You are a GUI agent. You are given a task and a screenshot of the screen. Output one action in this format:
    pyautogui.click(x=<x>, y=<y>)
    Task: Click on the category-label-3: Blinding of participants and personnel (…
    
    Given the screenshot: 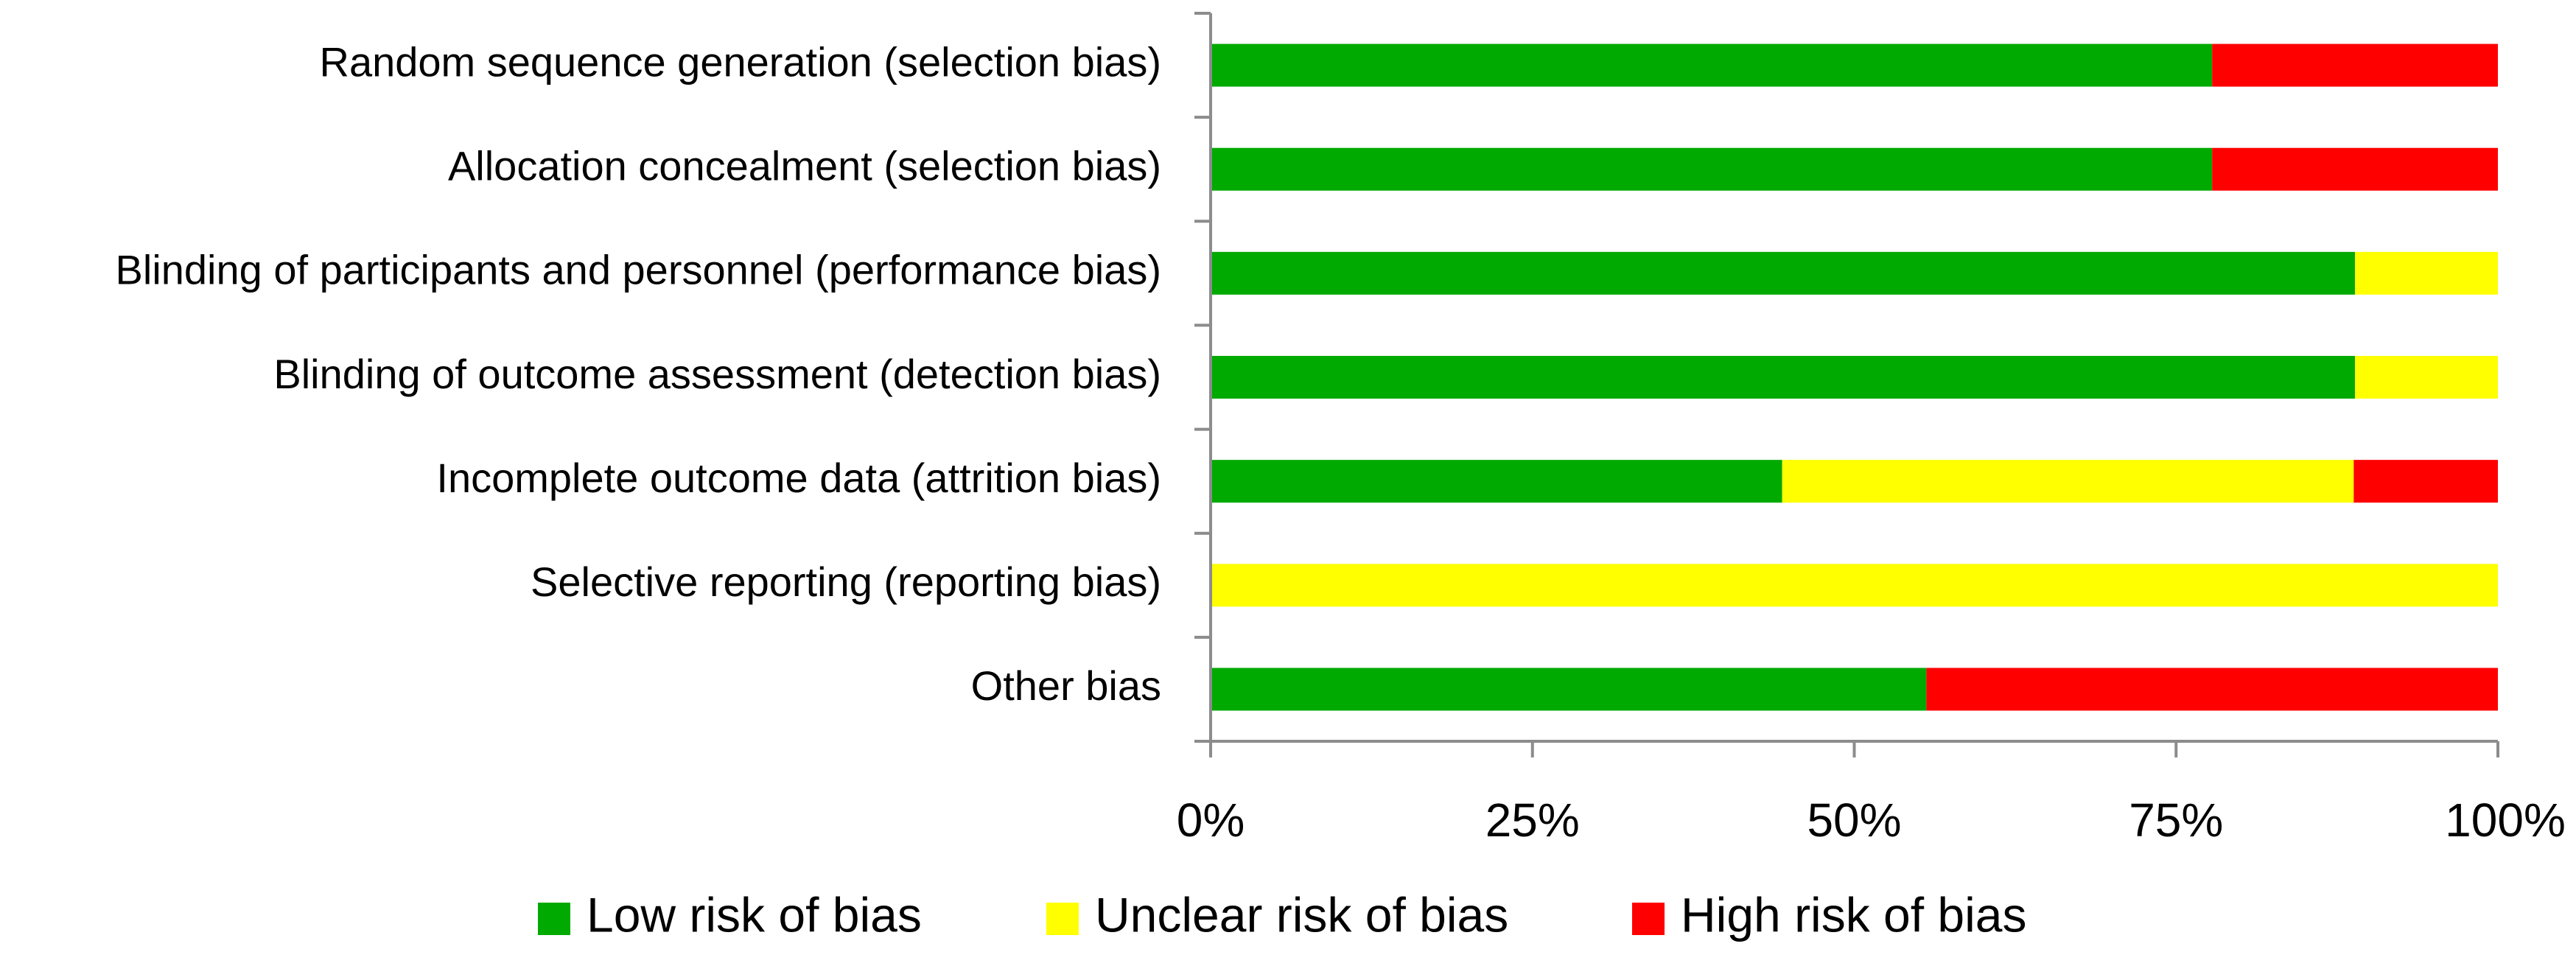 What is the action you would take?
    pyautogui.click(x=638, y=270)
    